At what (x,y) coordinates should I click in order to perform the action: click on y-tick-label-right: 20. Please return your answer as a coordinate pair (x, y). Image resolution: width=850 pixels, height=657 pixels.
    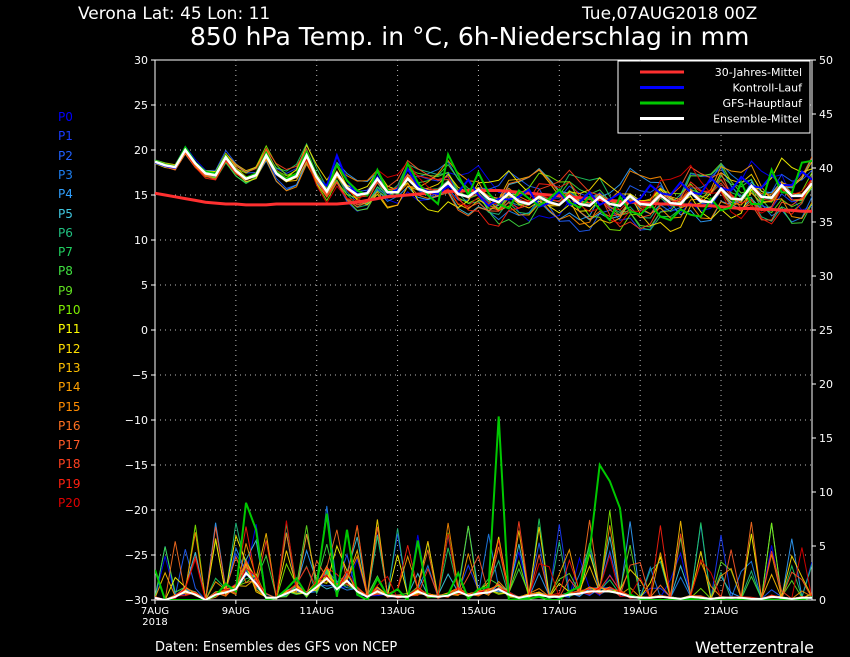
    Looking at the image, I should click on (826, 384).